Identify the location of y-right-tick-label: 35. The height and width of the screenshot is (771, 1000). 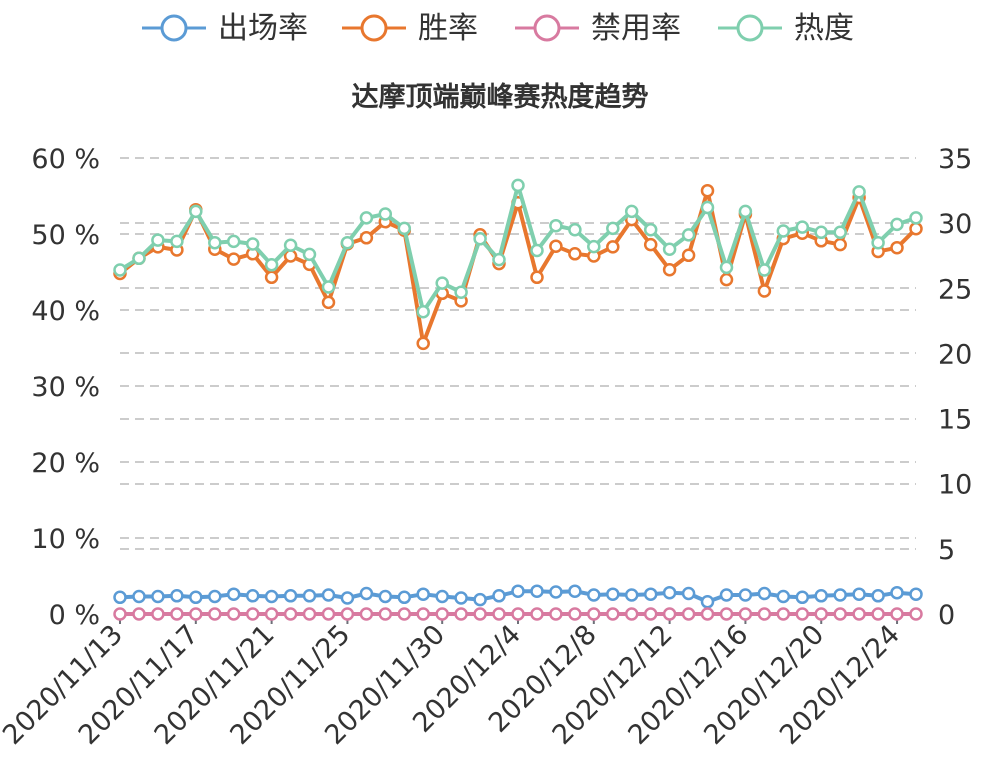
(955, 159).